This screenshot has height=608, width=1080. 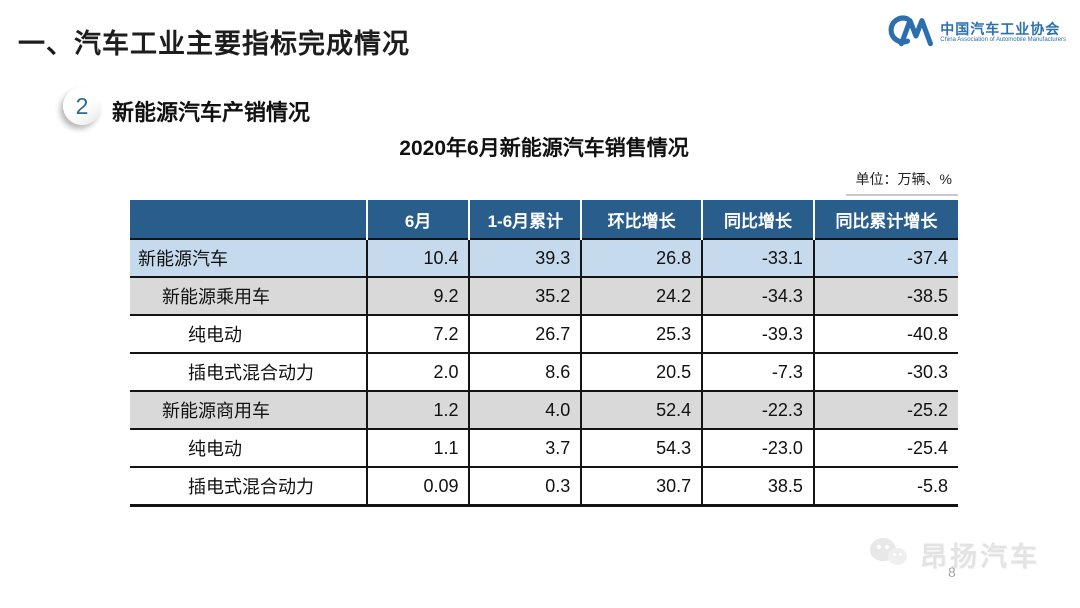 I want to click on row-label: 新能源汽车, so click(x=248, y=257).